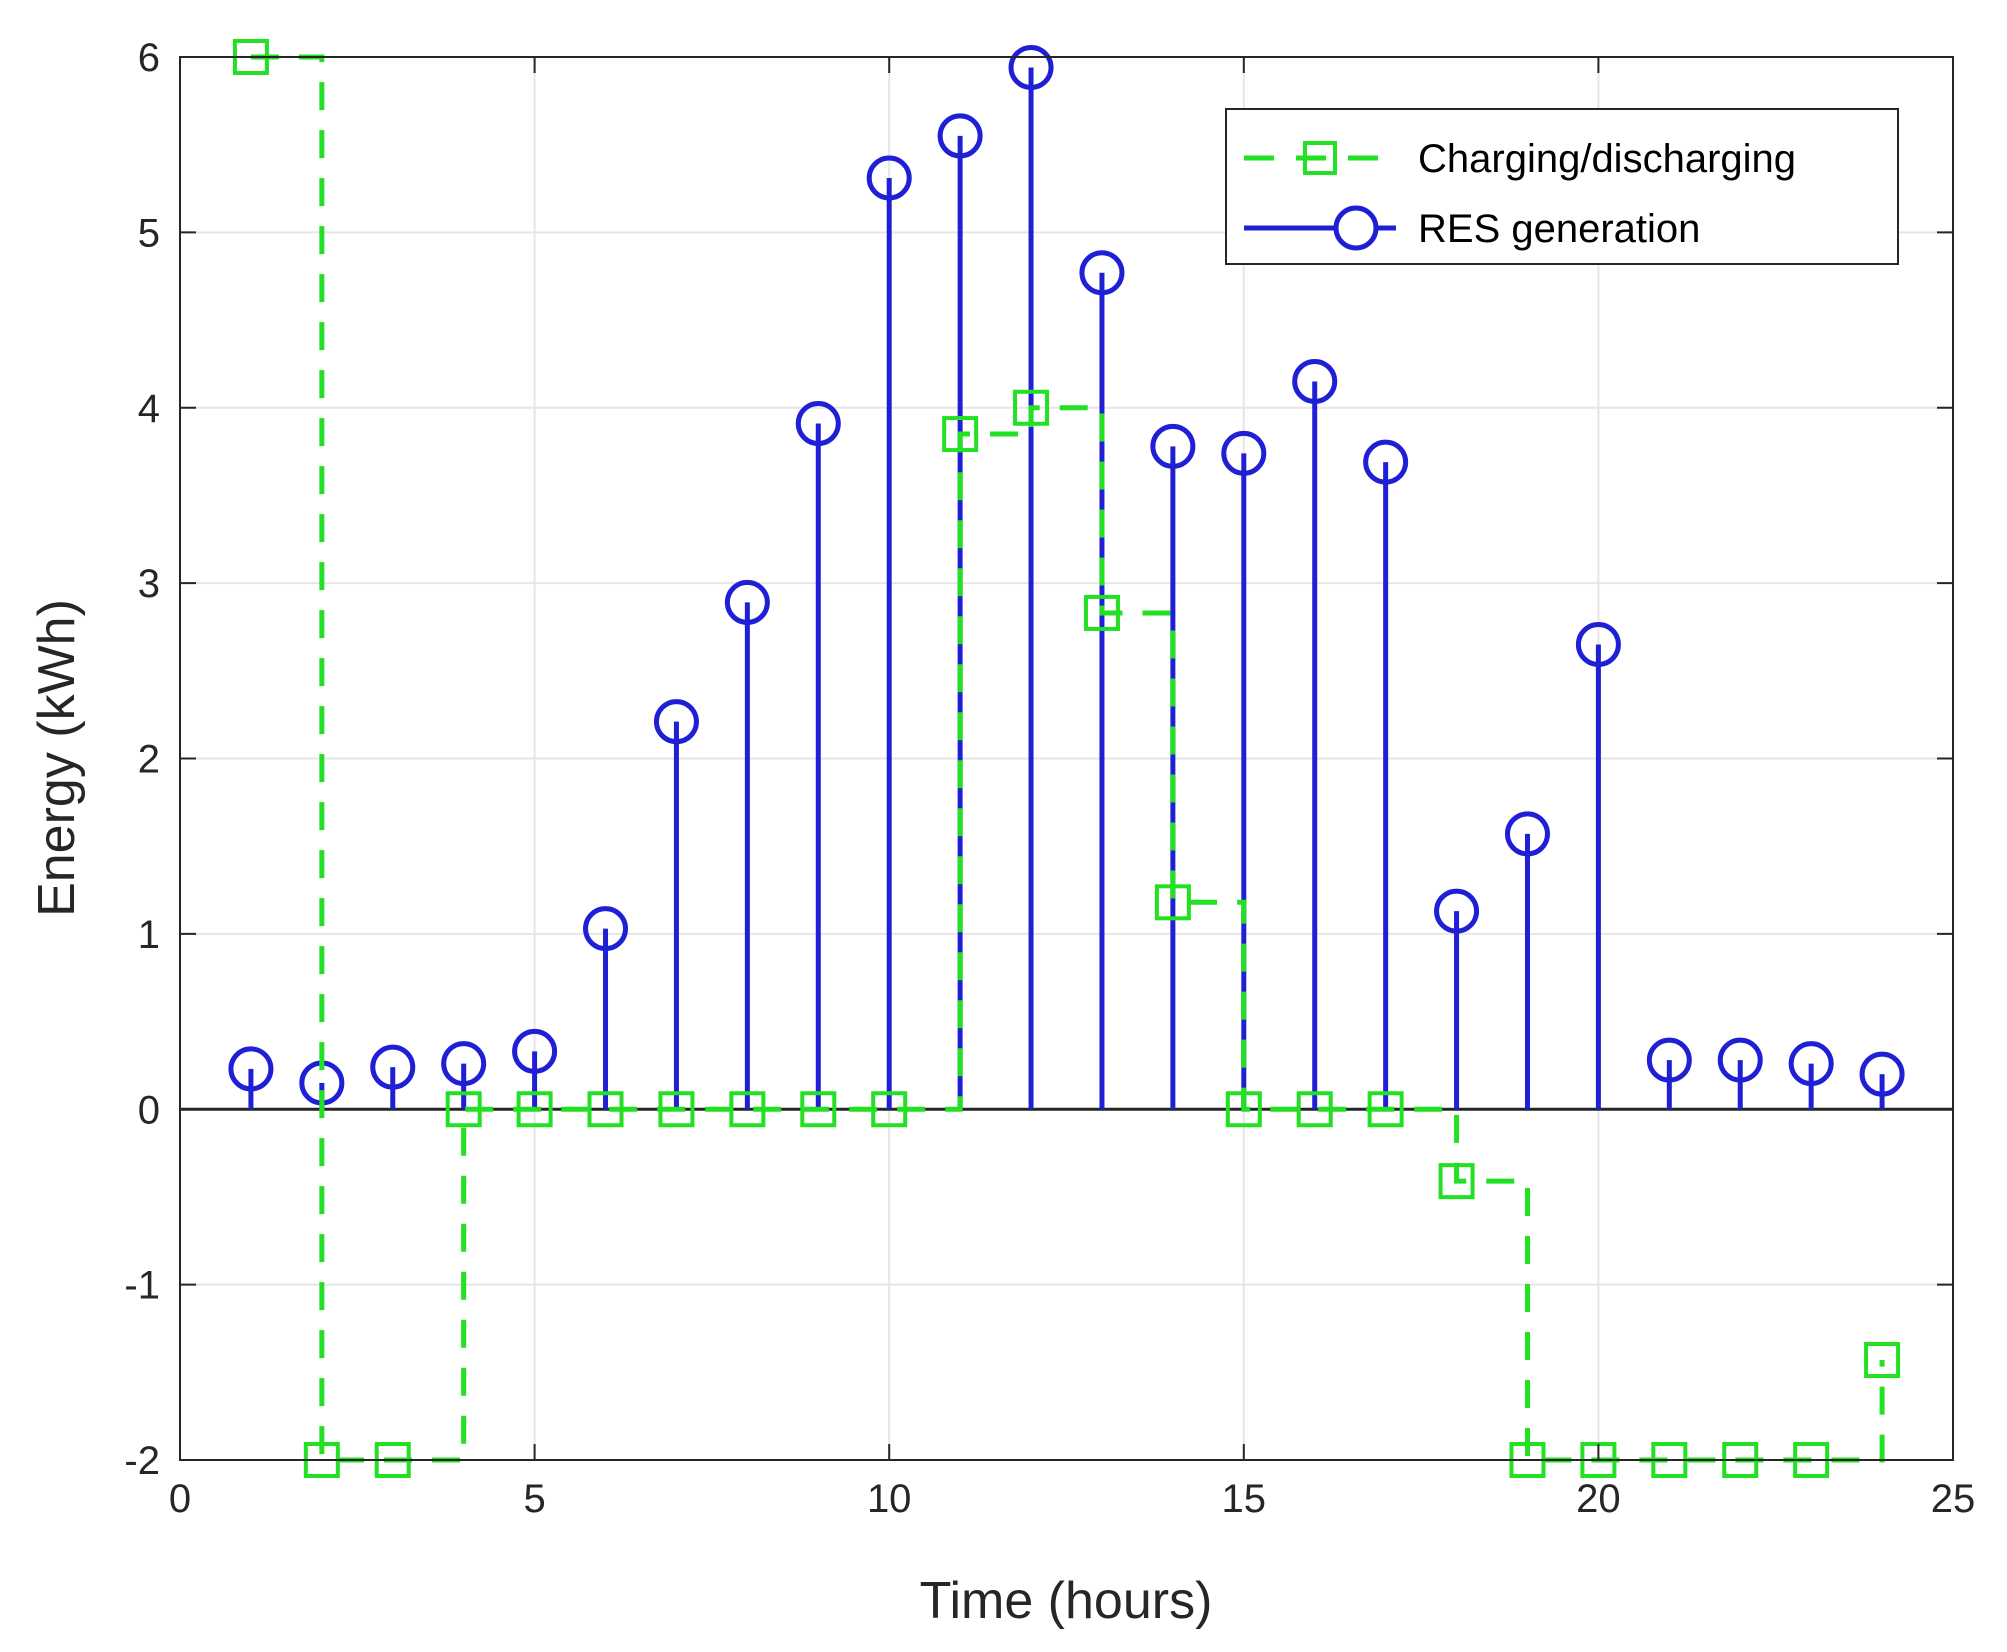 The image size is (2007, 1652). What do you see at coordinates (1356, 228) in the screenshot?
I see `legend-res-marker` at bounding box center [1356, 228].